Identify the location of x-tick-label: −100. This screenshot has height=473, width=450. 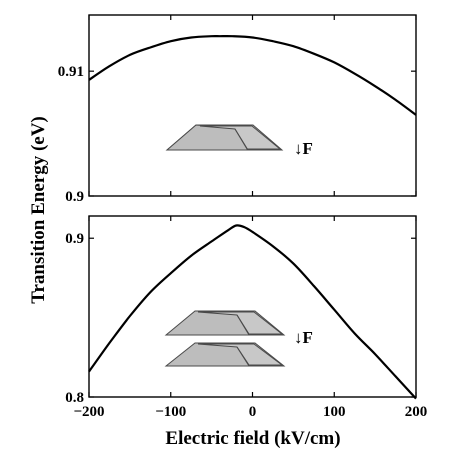
(170, 412).